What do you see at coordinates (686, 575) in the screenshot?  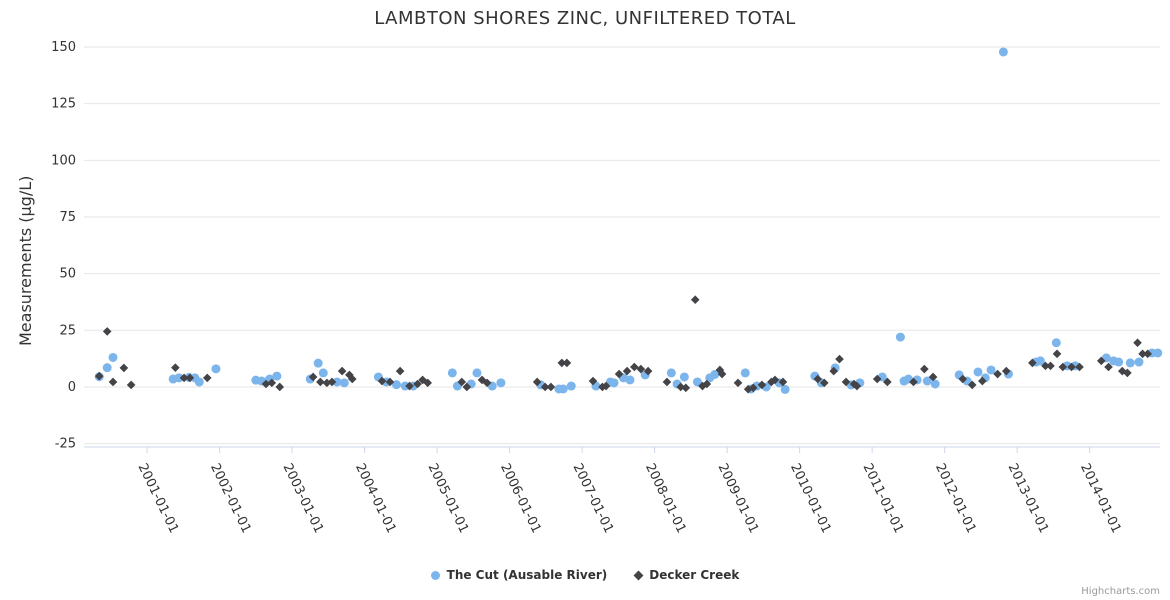 I see `legend-item-decker-creek: Decker Creek` at bounding box center [686, 575].